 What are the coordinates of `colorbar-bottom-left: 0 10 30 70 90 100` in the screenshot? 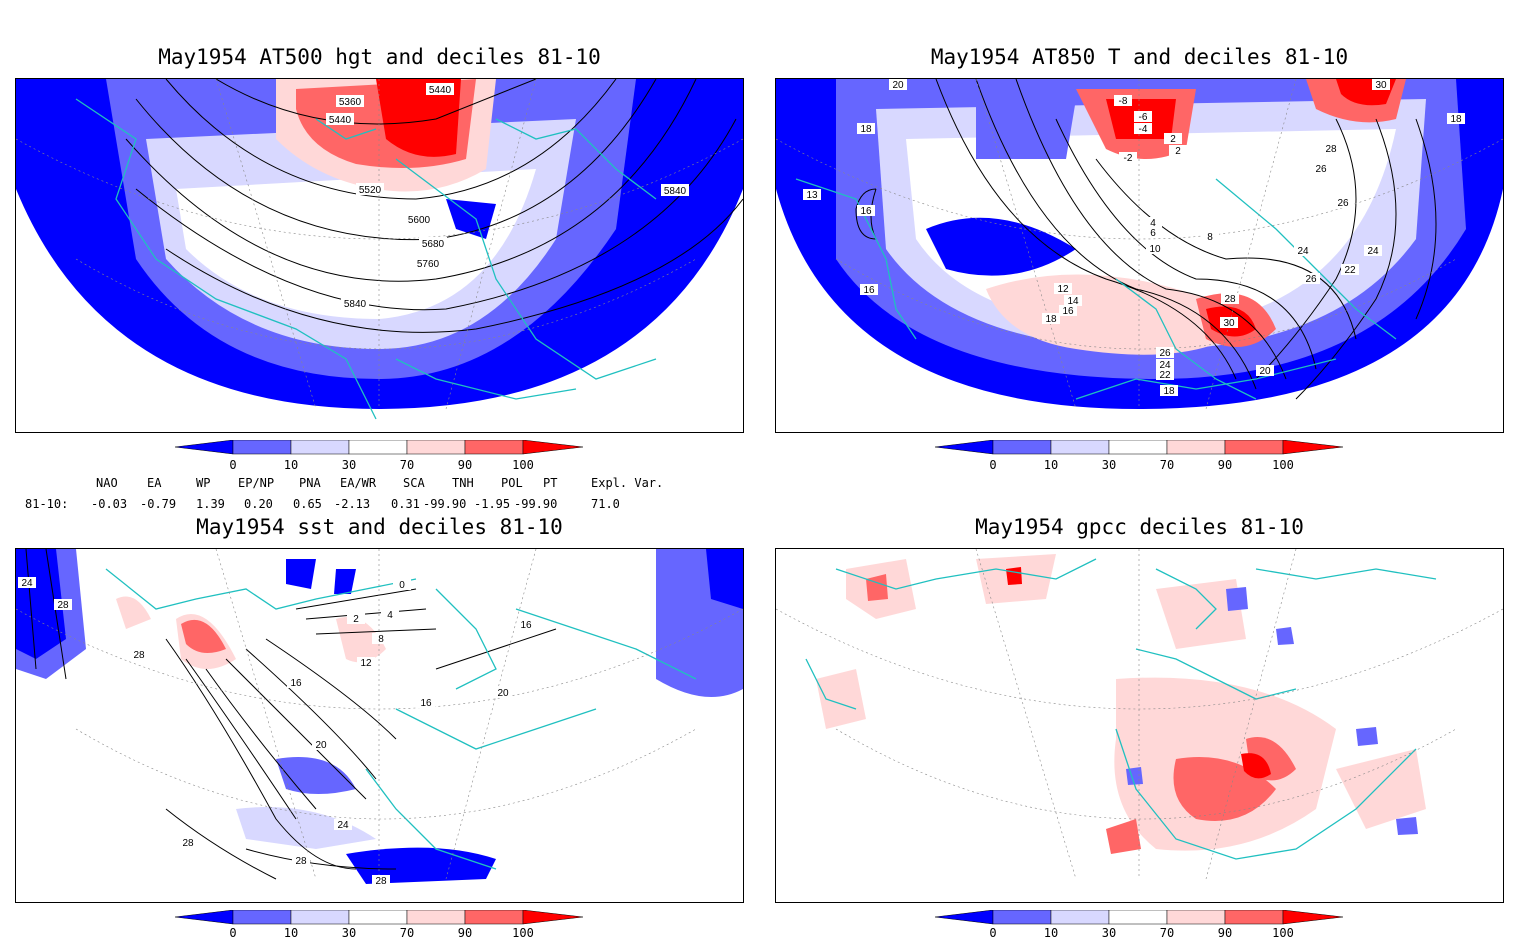 It's located at (379, 924).